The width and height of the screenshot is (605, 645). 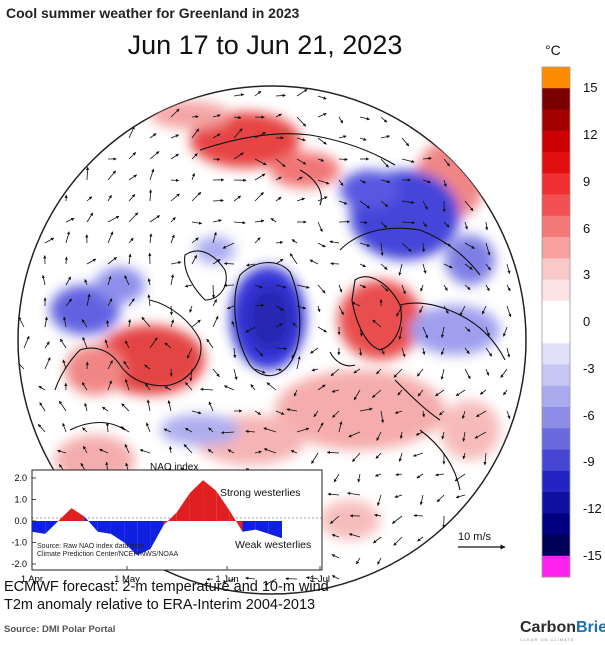 I want to click on greenland-coast, so click(x=267, y=319).